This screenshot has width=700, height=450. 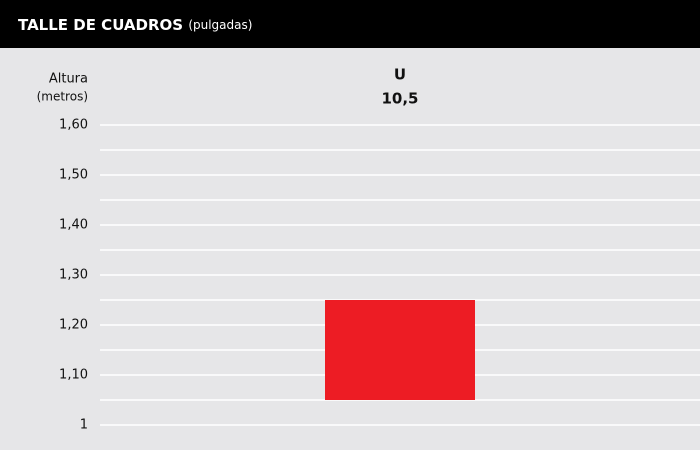 I want to click on title-main: TALLE DE CUADROS, so click(x=100, y=25).